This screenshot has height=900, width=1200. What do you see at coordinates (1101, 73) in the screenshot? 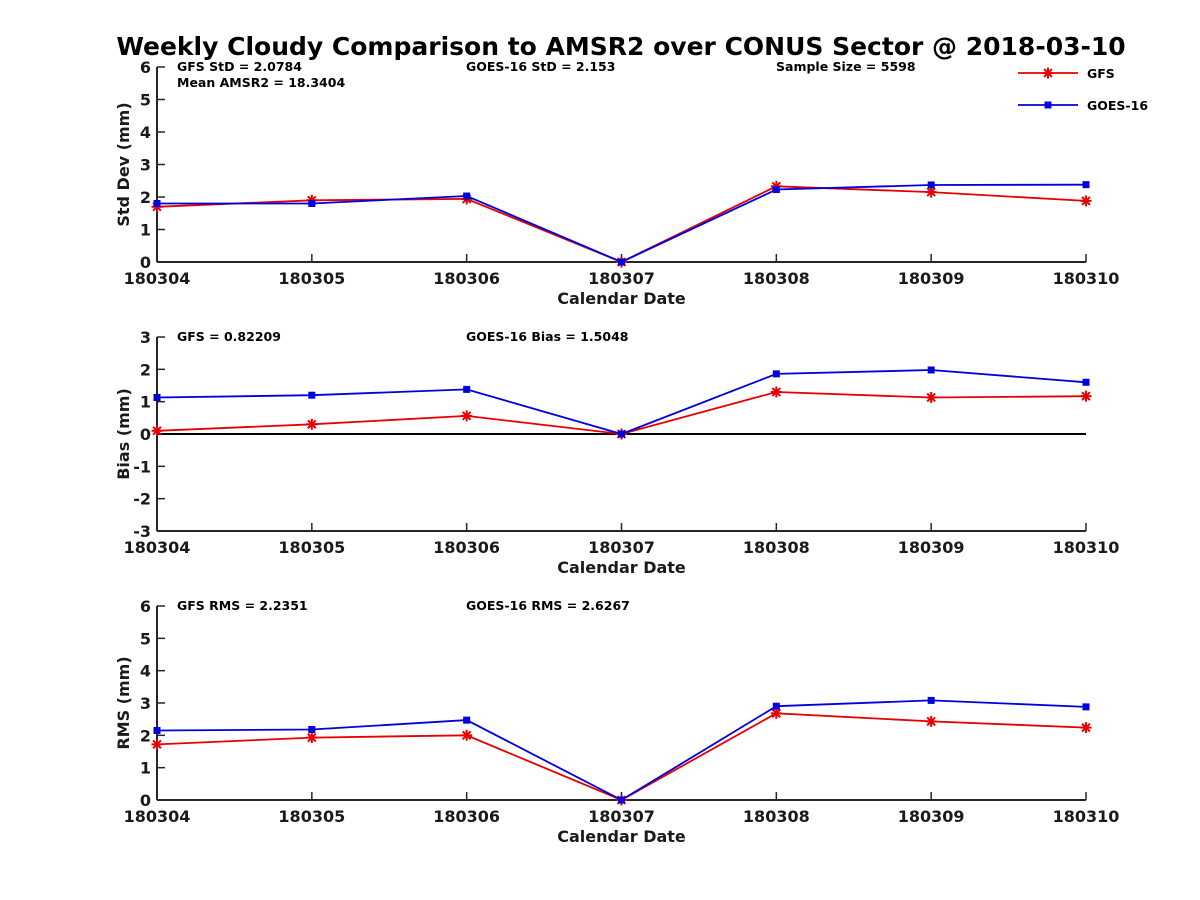
I see `legend-label: GFS` at bounding box center [1101, 73].